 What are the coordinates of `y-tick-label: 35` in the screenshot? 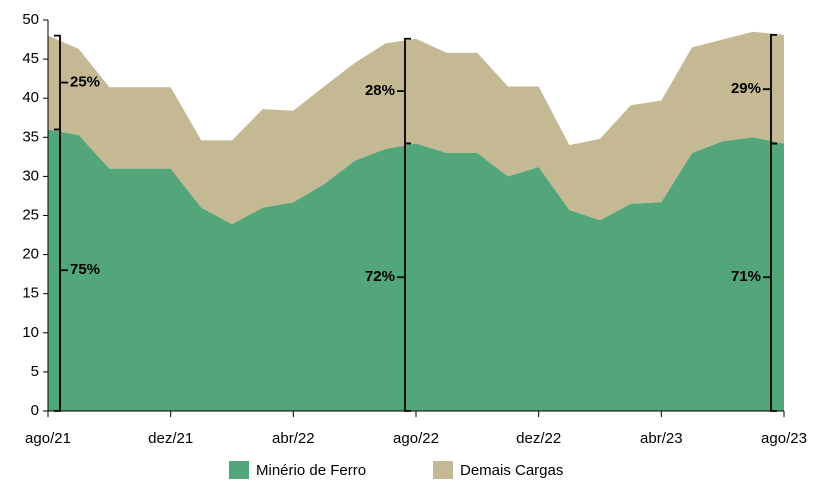 It's located at (30, 136).